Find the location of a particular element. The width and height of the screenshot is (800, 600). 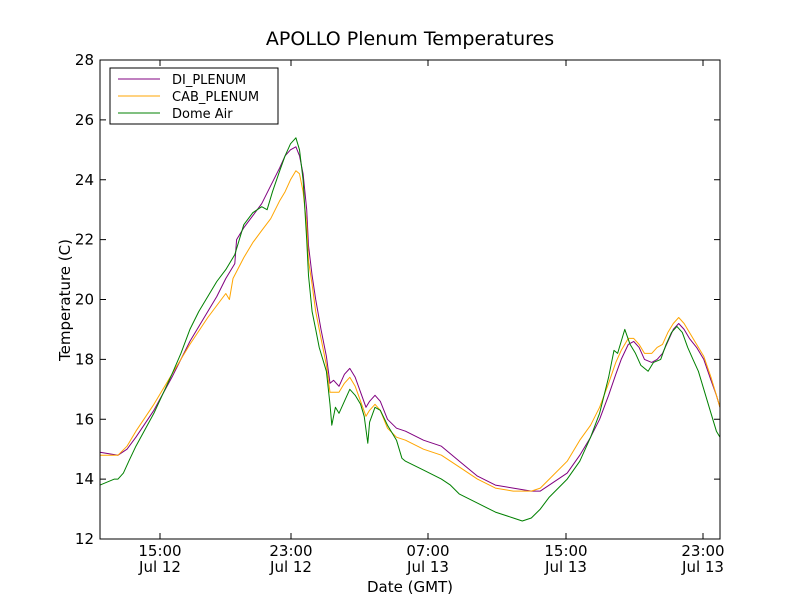

y-axis-label: Temperature (C) is located at coordinates (65, 300).